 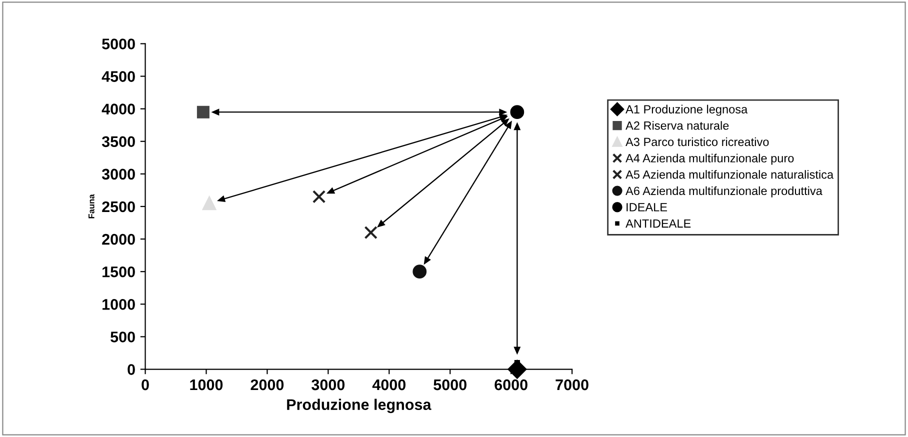 I want to click on x-tick-label: 4000, so click(x=389, y=384).